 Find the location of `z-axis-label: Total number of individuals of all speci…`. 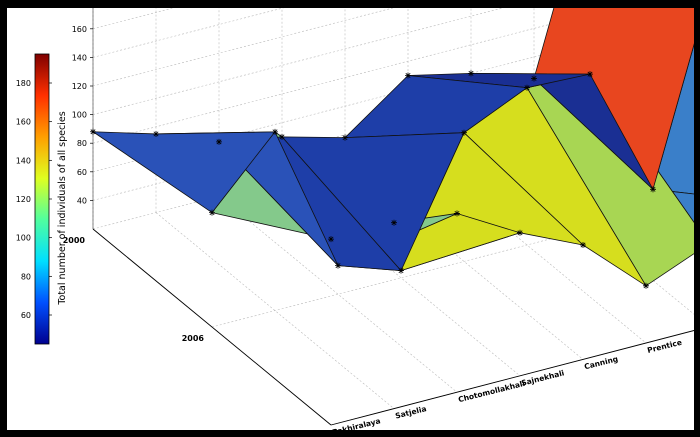

z-axis-label: Total number of individuals of all speci… is located at coordinates (62, 208).